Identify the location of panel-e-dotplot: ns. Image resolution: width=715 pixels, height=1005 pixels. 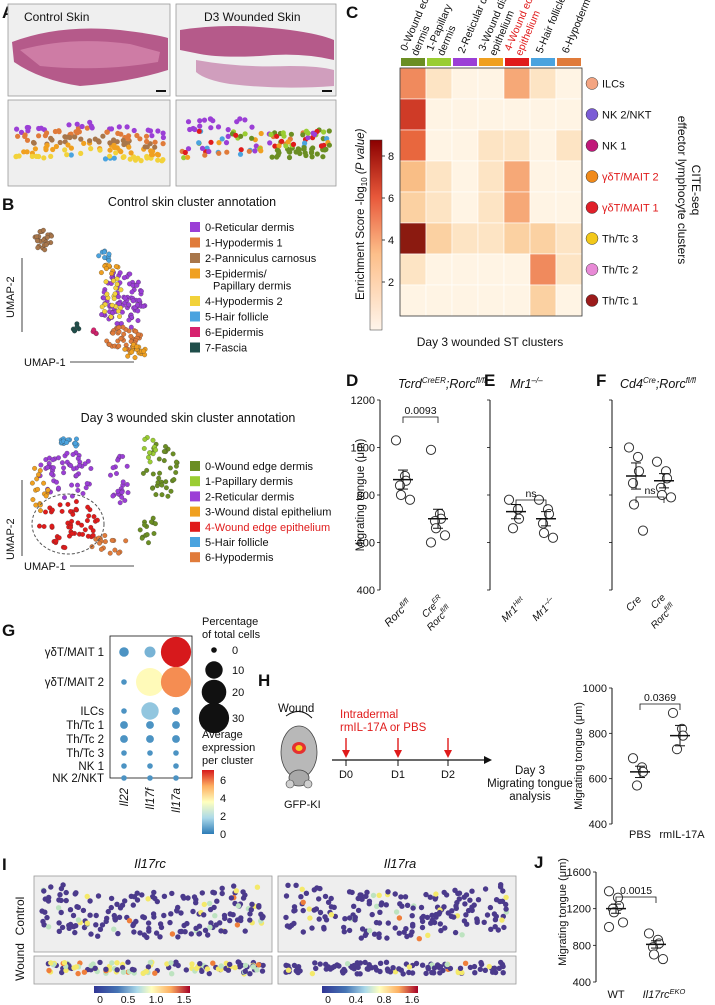
(523, 495).